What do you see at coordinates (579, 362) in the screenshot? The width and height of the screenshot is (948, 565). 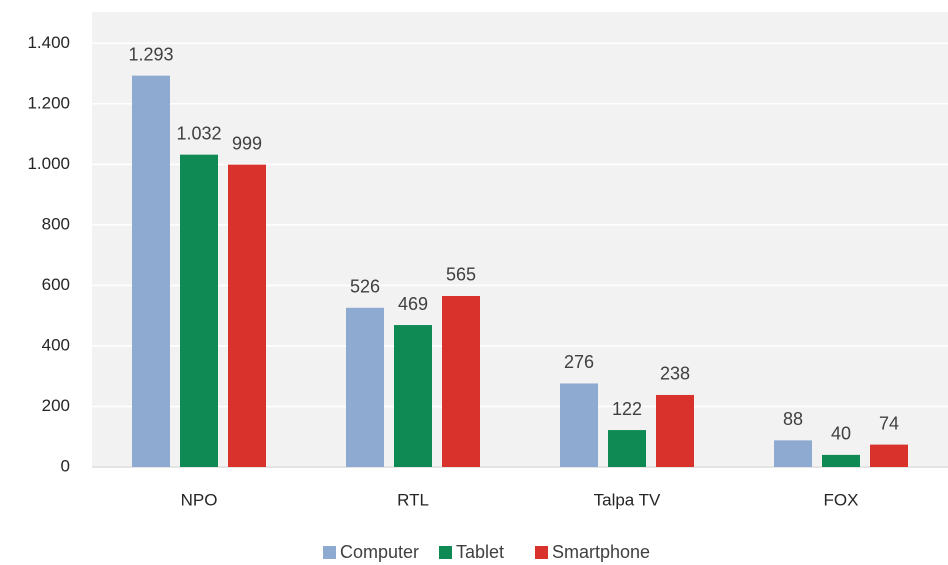 I see `value-label: 276` at bounding box center [579, 362].